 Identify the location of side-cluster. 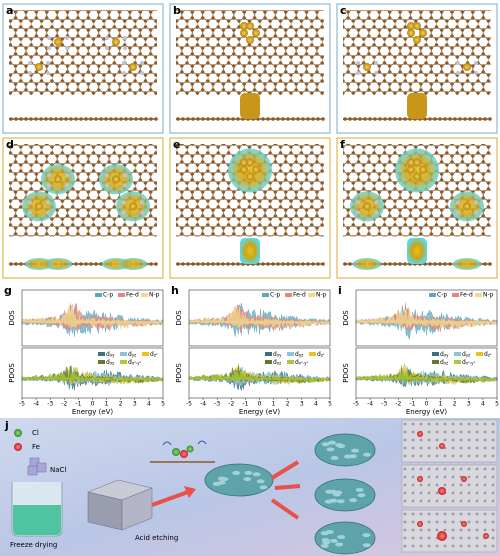
(250, 106).